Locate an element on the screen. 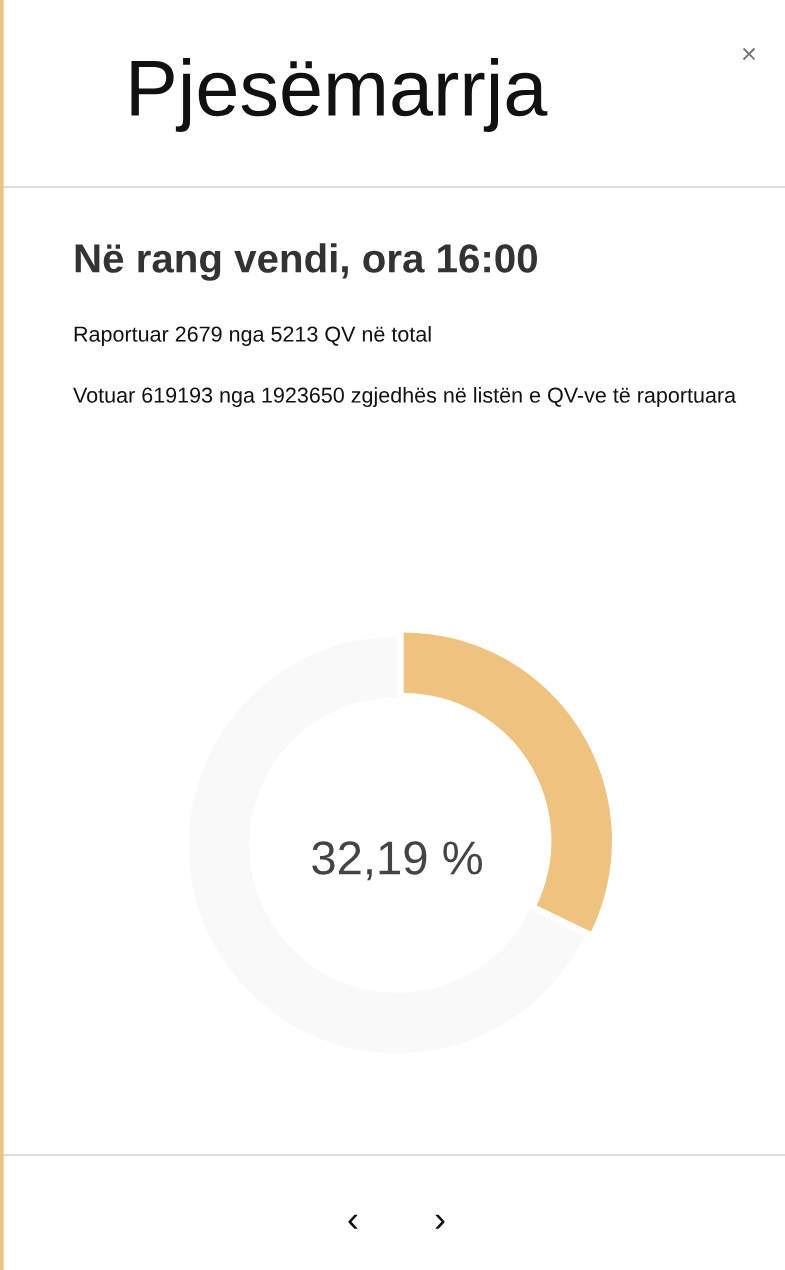 This screenshot has height=1270, width=785. text: Raportuar 2679 nga 5213 QV në total is located at coordinates (252, 336).